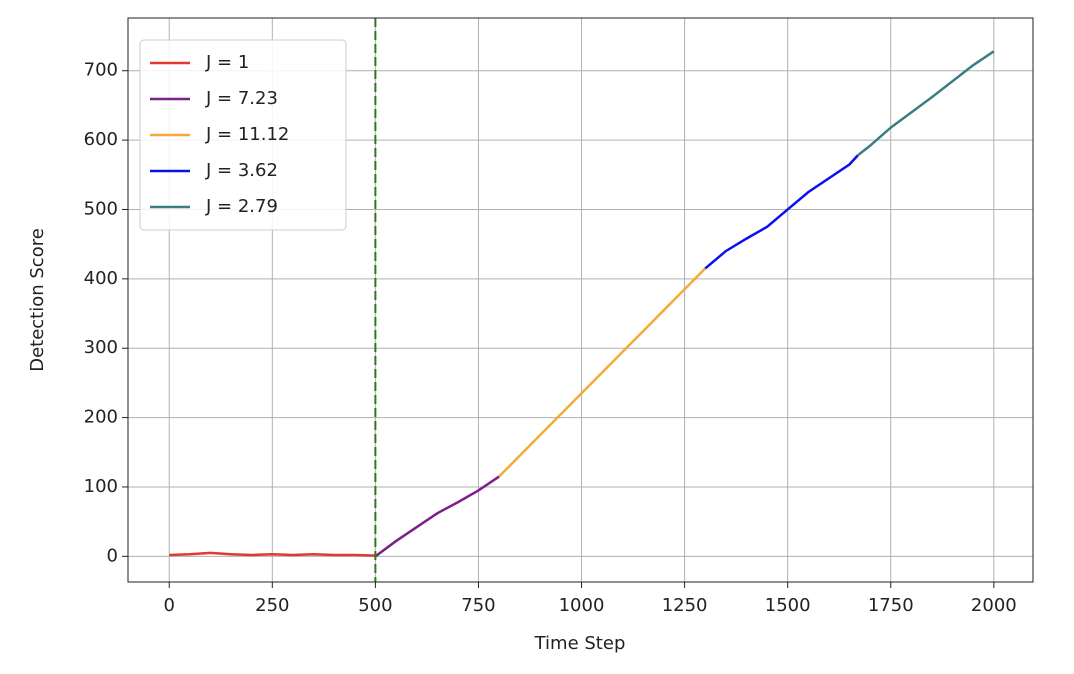 The height and width of the screenshot is (674, 1074). What do you see at coordinates (247, 134) in the screenshot?
I see `legend-label: J = 11.12` at bounding box center [247, 134].